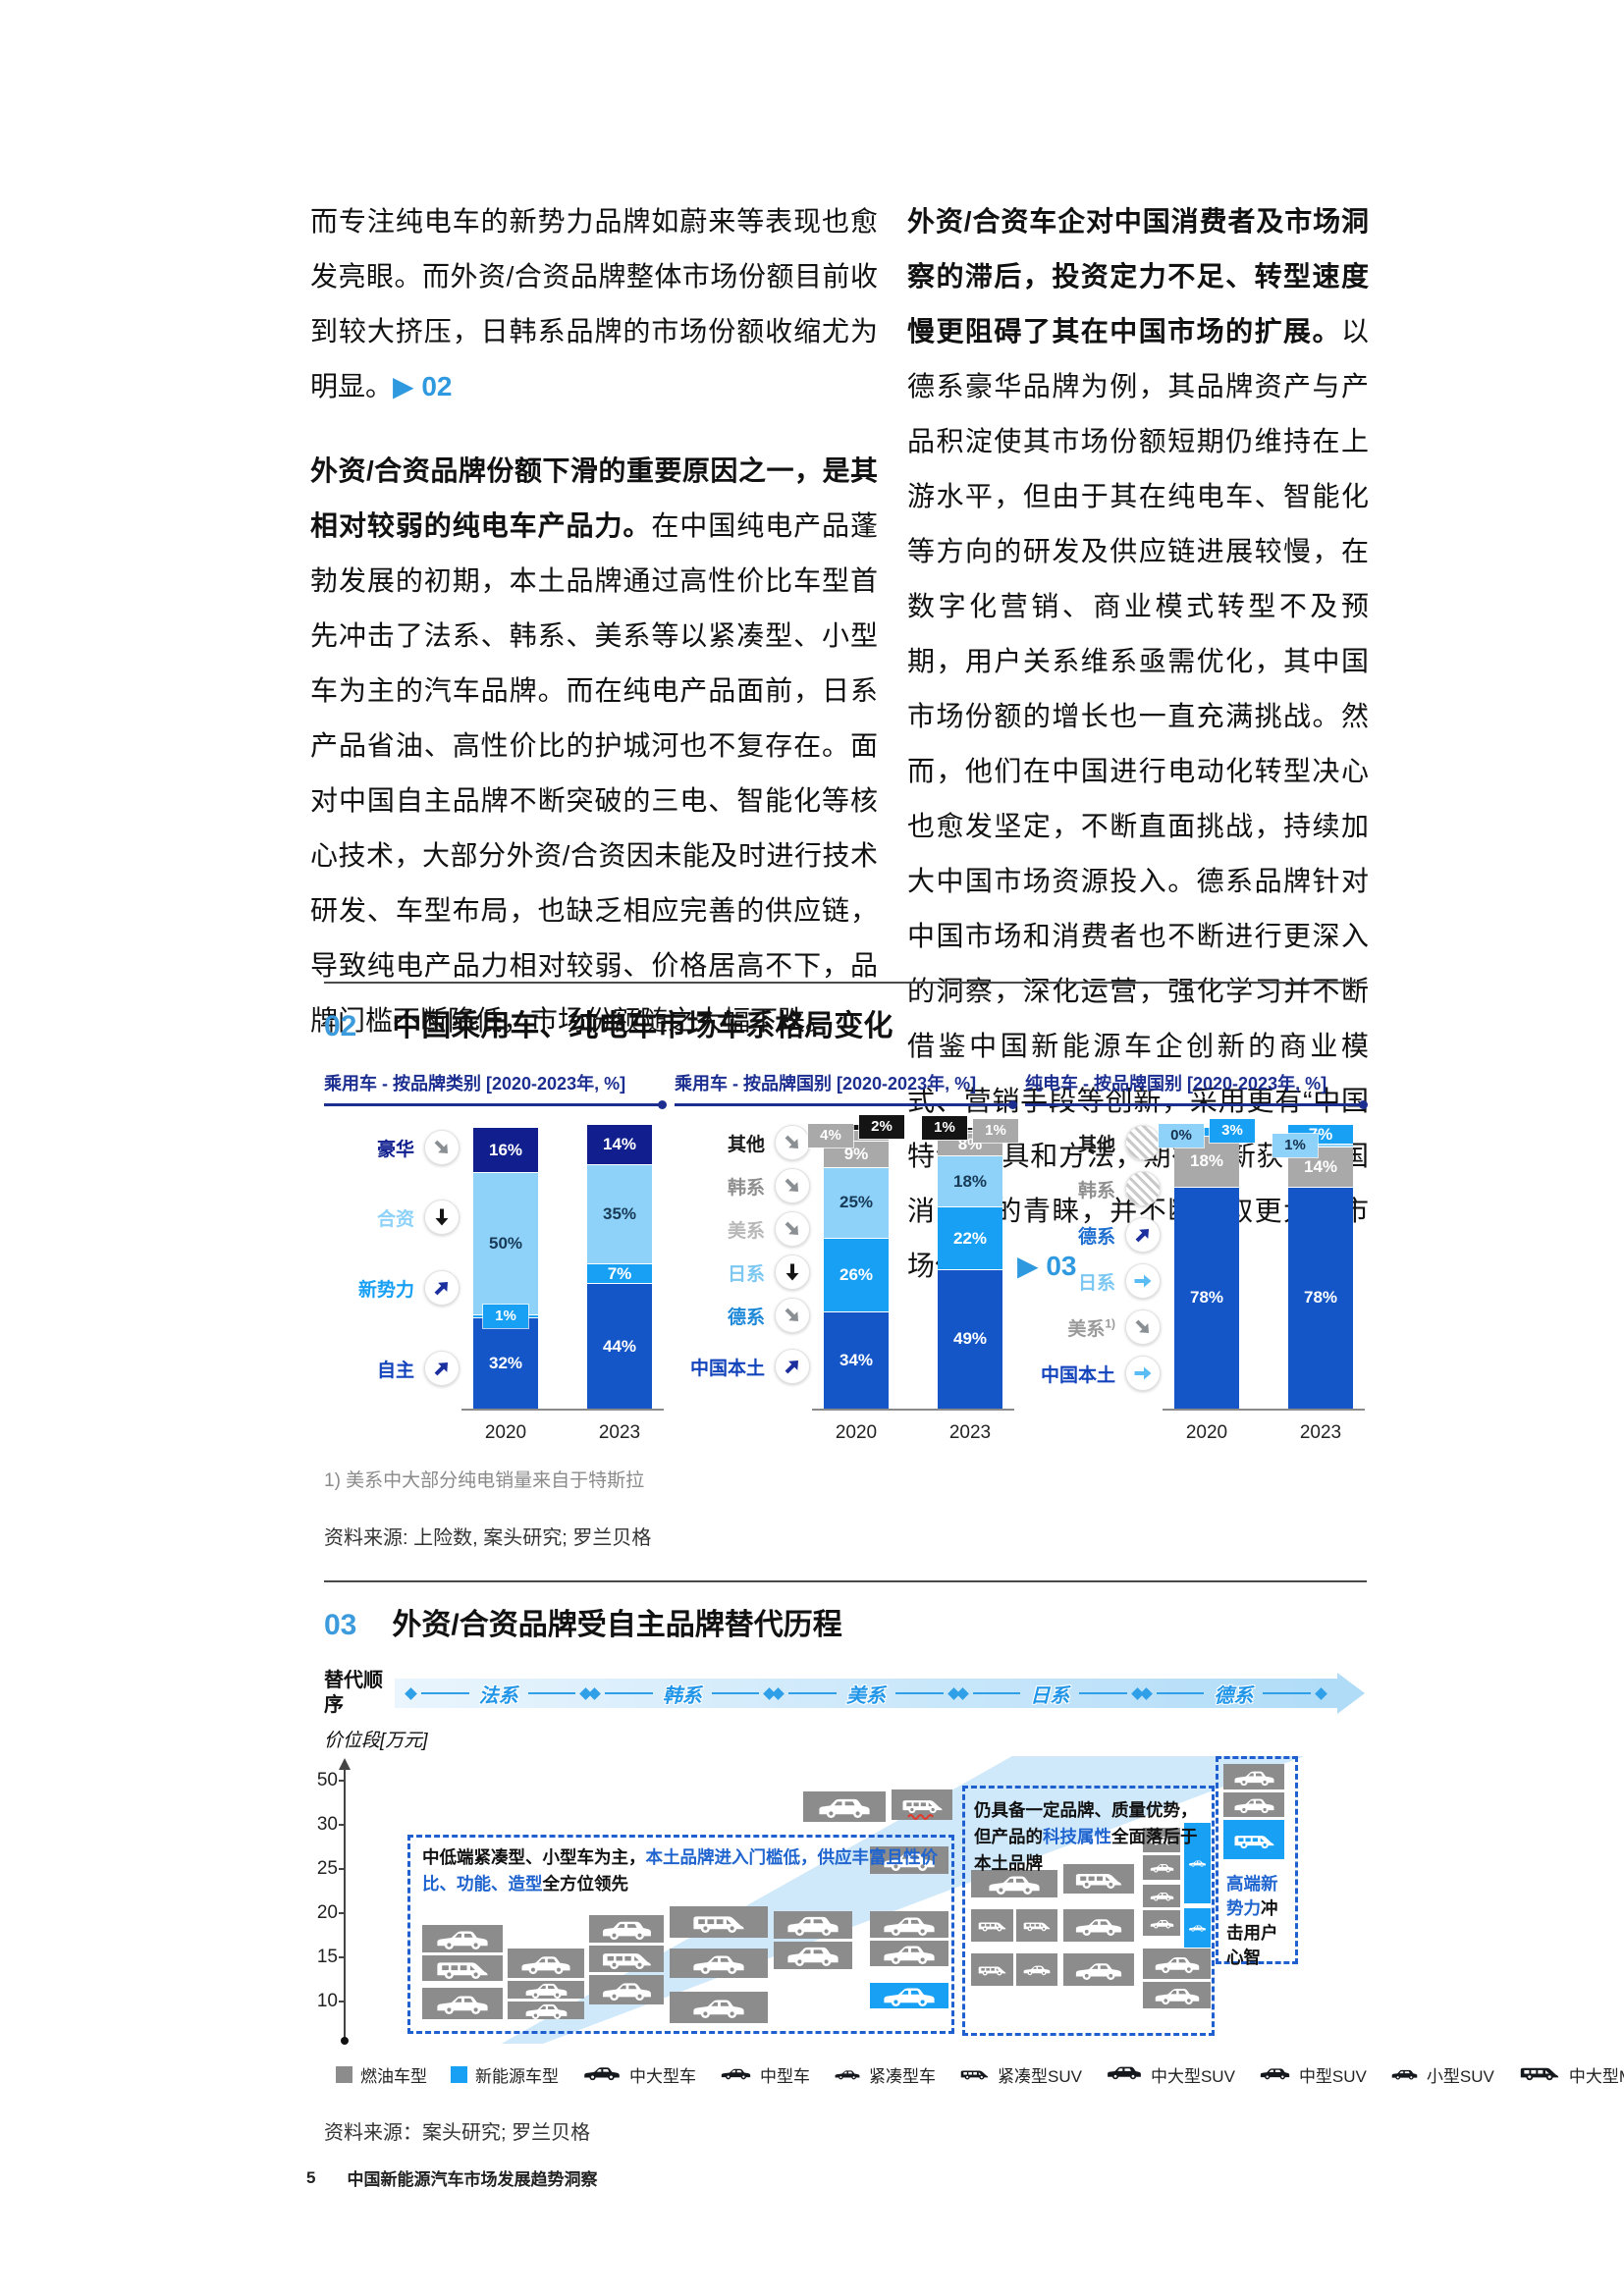 Image resolution: width=1624 pixels, height=2296 pixels. What do you see at coordinates (619, 1144) in the screenshot?
I see `bar-segment: 14%` at bounding box center [619, 1144].